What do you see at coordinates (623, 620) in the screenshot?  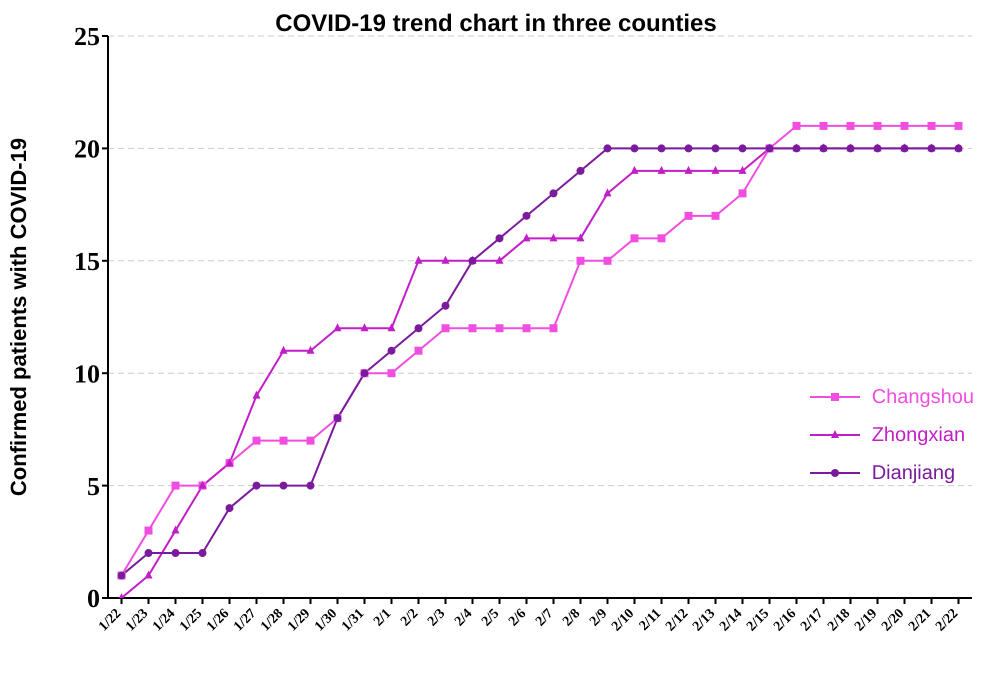 I see `x-tick-label: 2/10` at bounding box center [623, 620].